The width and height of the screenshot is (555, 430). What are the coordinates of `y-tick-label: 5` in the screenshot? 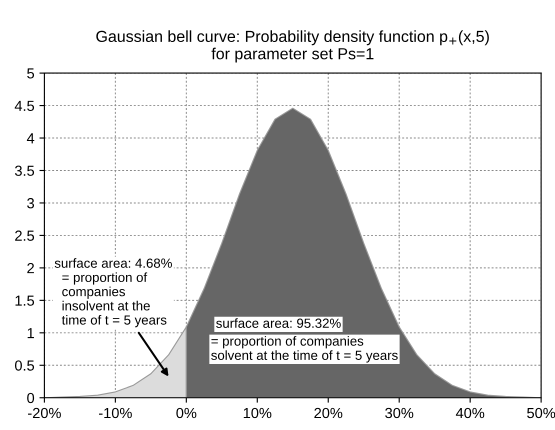 It's located at (30, 73).